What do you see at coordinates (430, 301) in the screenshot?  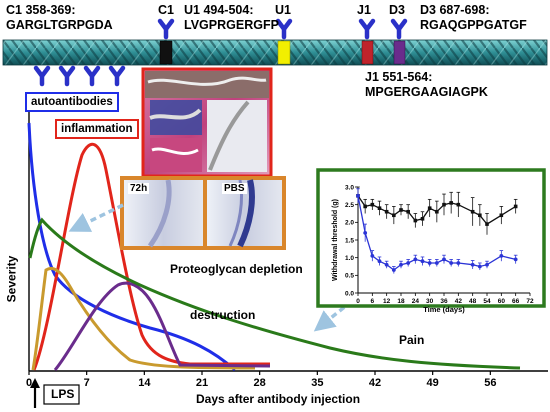 I see `inset-x-tick-label: 30` at bounding box center [430, 301].